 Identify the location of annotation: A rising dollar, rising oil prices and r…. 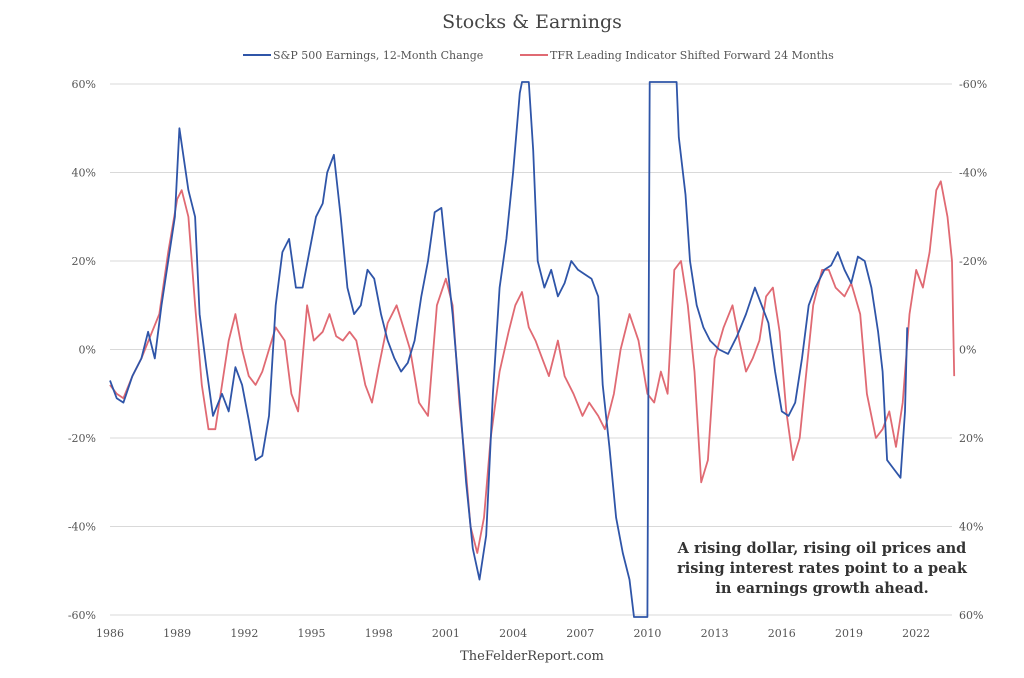
(822, 568).